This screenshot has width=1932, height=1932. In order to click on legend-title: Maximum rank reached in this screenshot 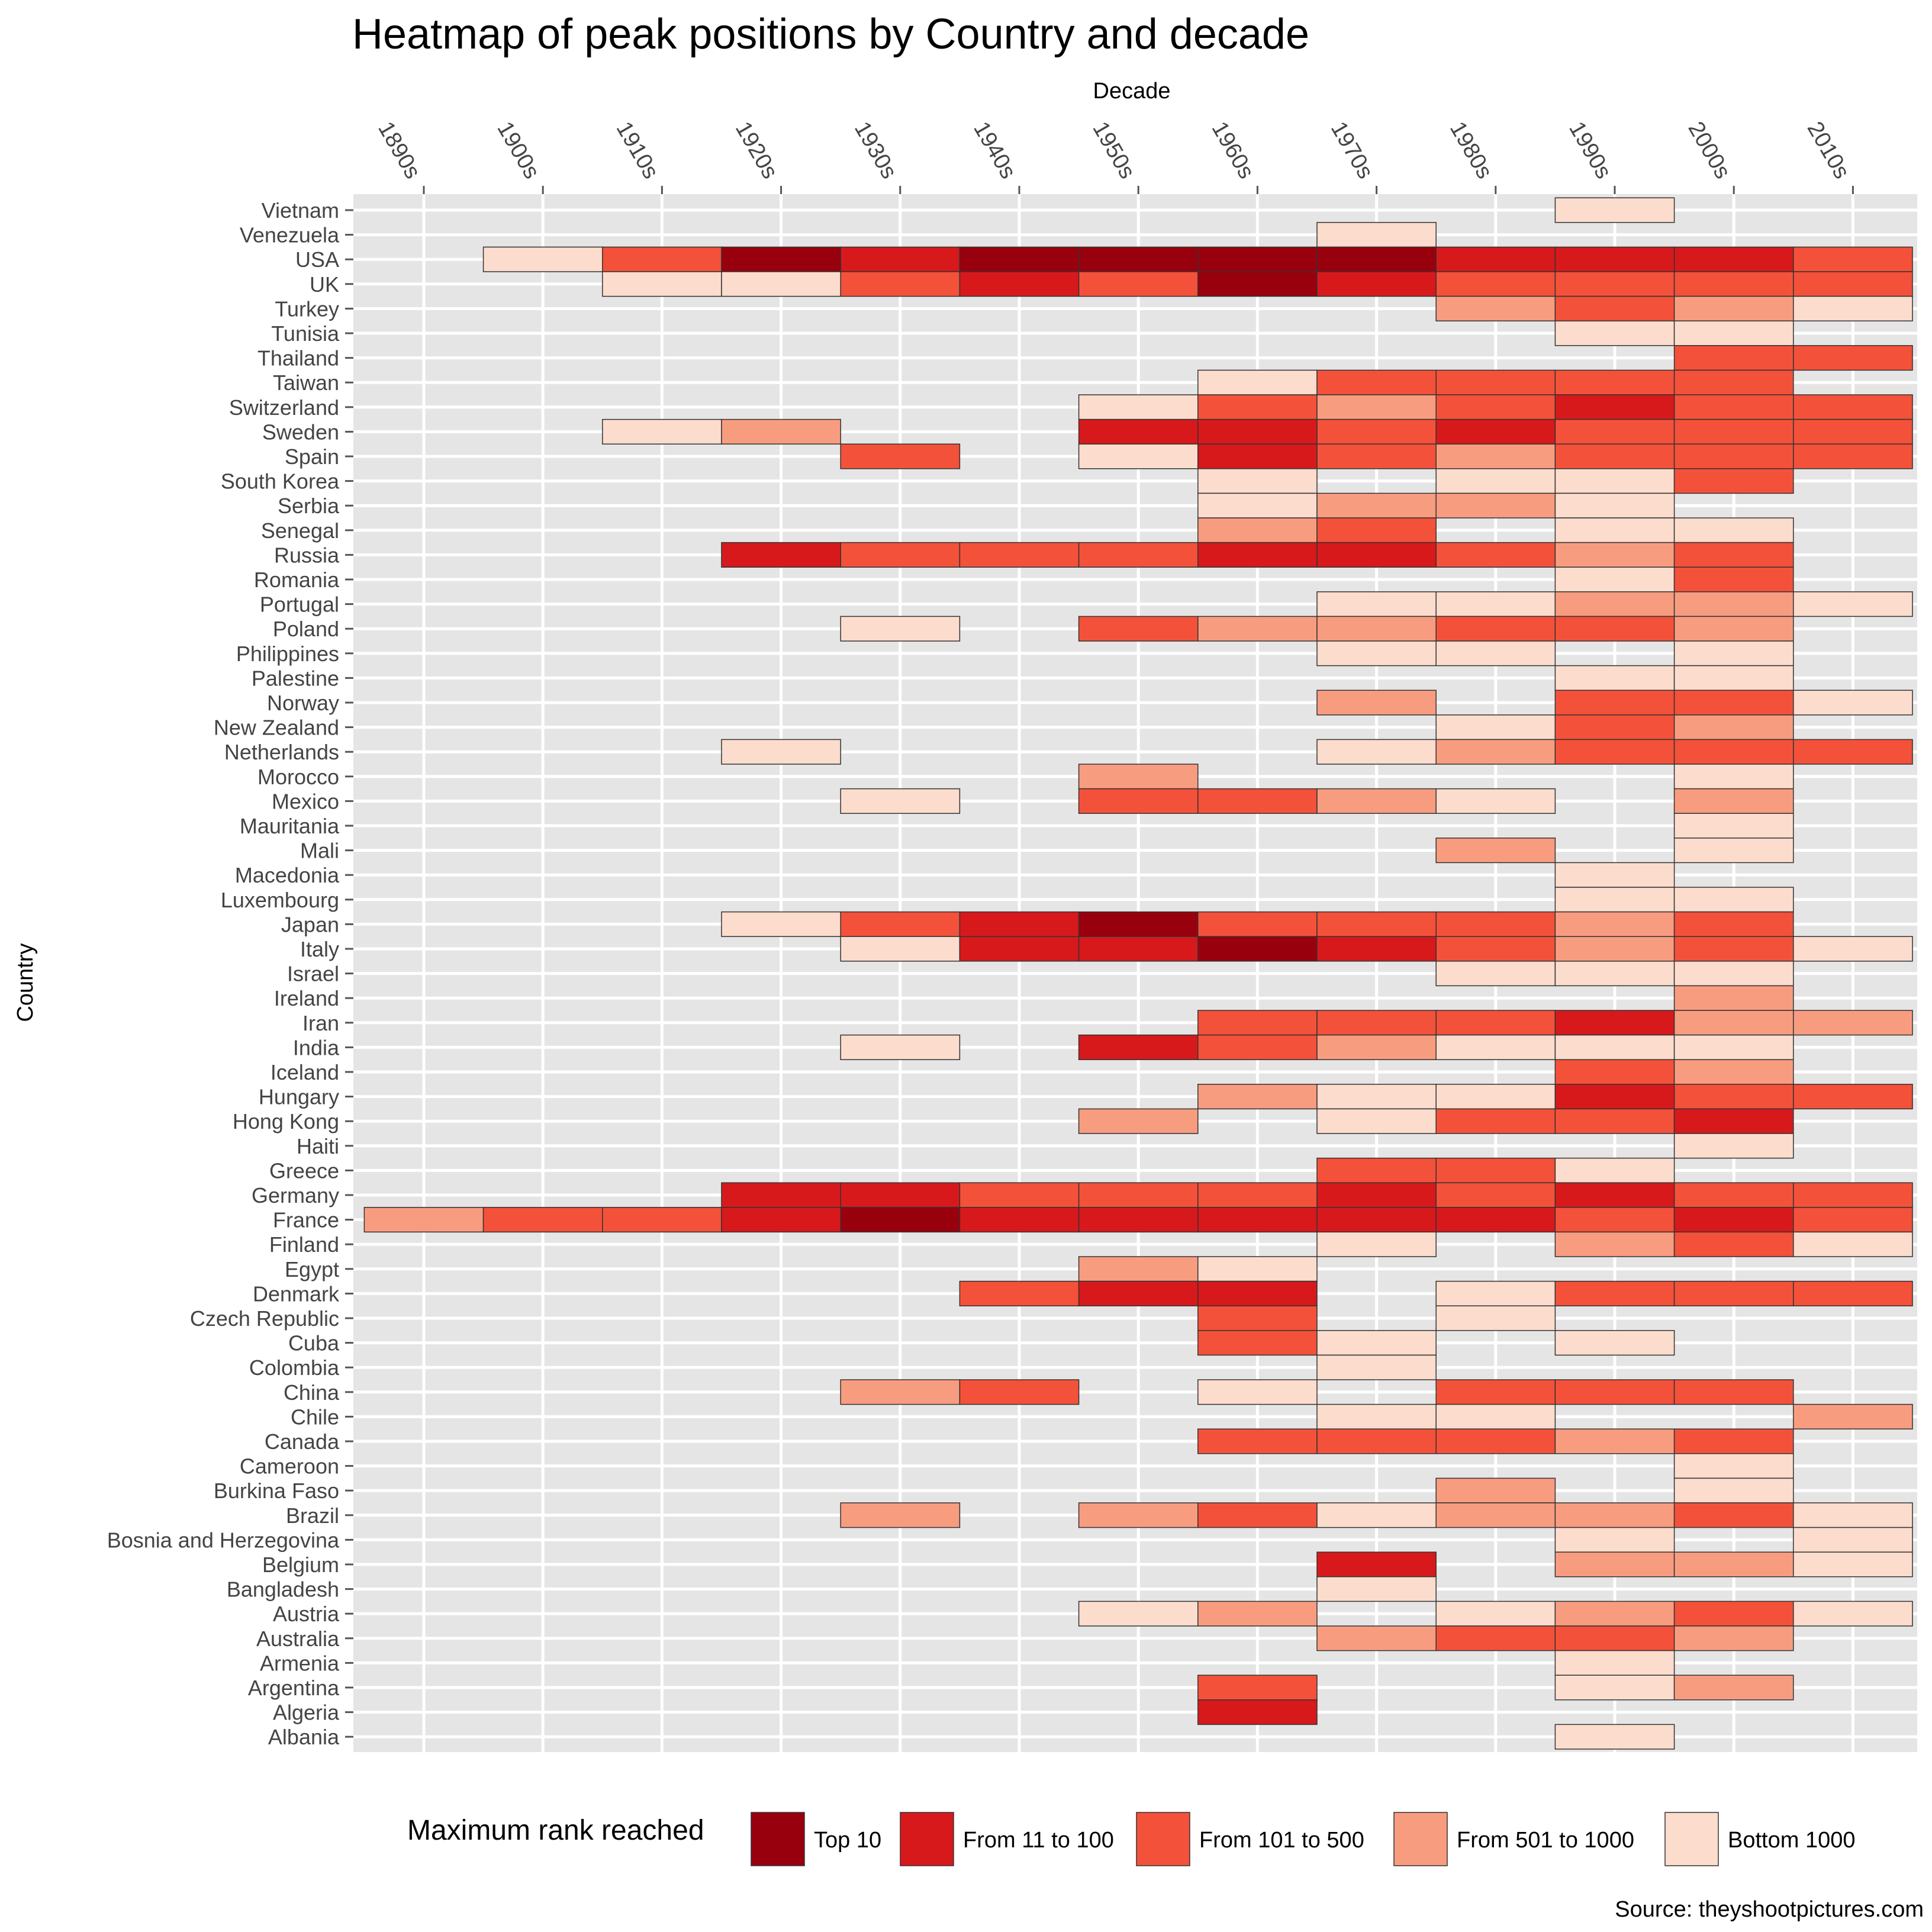, I will do `click(555, 1831)`.